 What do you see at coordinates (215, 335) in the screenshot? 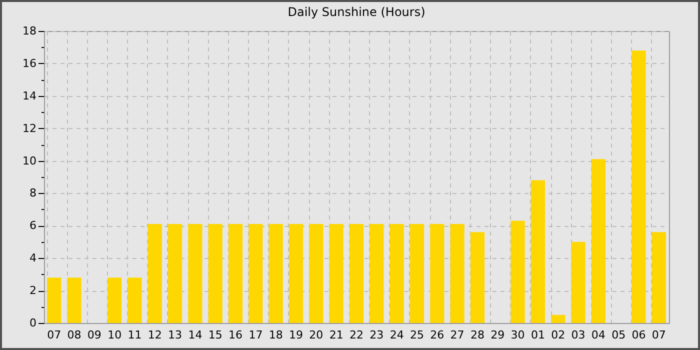
I see `x-tick-label: 15` at bounding box center [215, 335].